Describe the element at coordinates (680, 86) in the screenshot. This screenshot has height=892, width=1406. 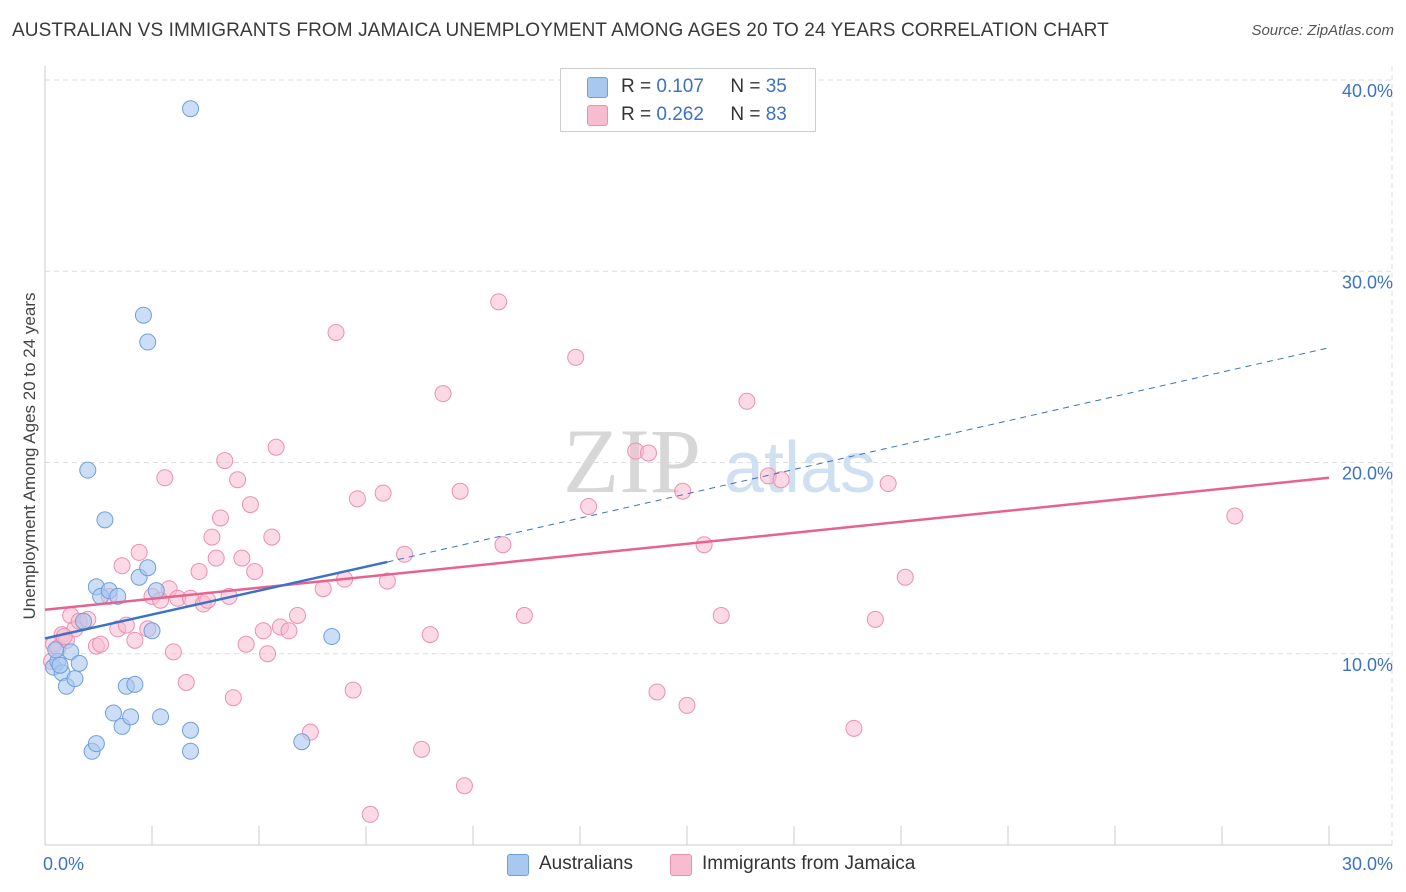
I see `australians-r-value: 0.107` at that location.